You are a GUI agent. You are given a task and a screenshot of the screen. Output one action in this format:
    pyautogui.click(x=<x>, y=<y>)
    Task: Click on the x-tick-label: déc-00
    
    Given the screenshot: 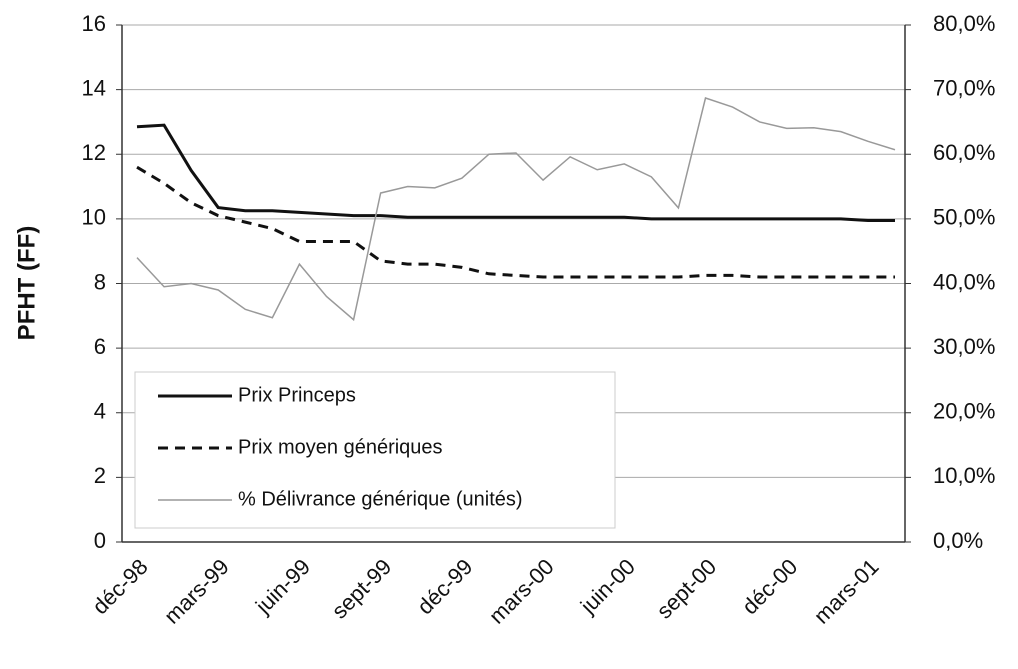 What is the action you would take?
    pyautogui.click(x=769, y=586)
    